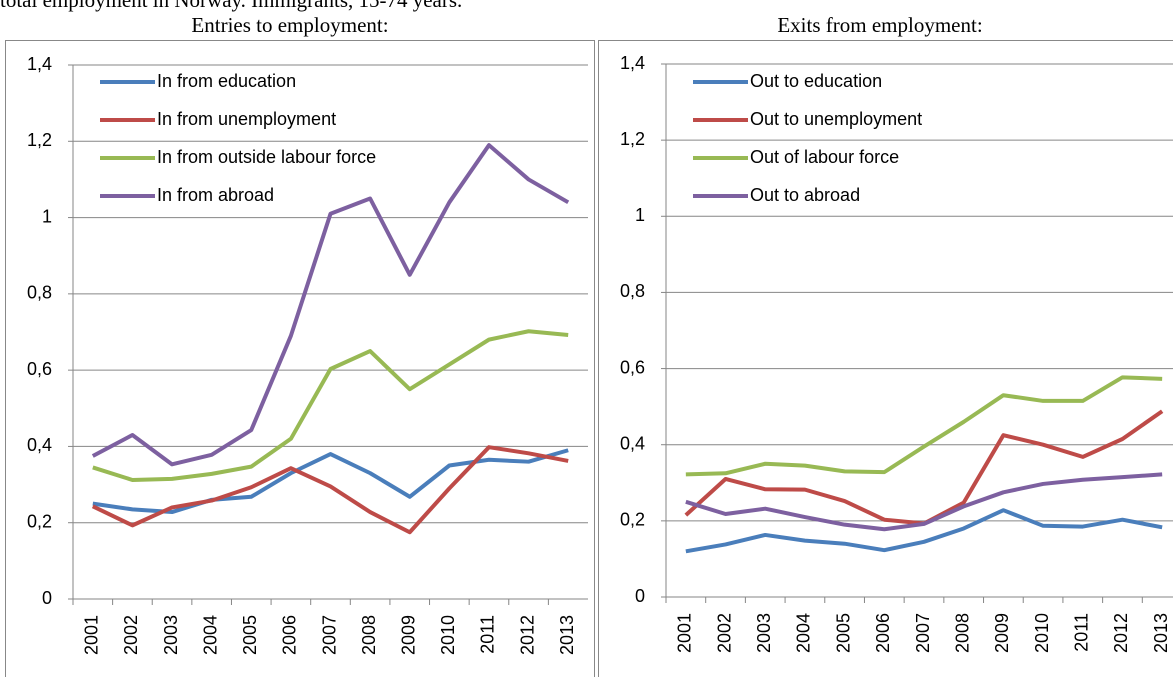  I want to click on legend-label: Out to education, so click(816, 81).